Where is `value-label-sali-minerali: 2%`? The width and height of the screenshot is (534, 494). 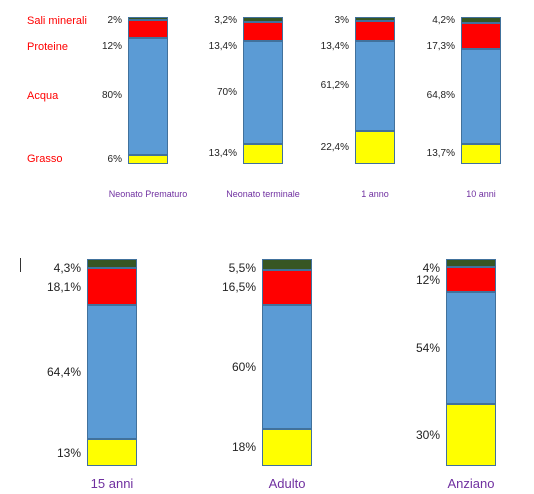
value-label-sali-minerali: 2% is located at coordinates (114, 20).